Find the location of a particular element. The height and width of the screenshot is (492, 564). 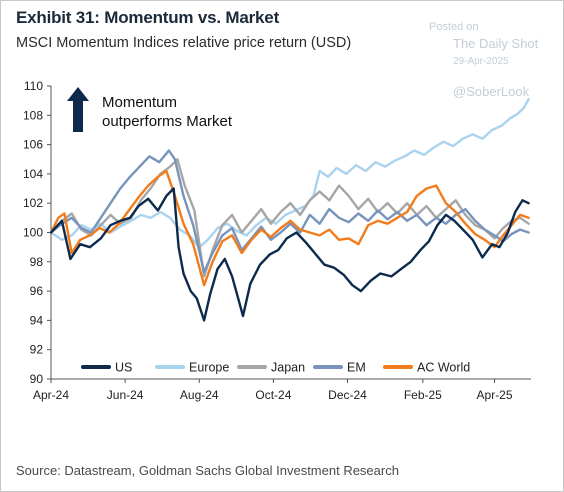

legend-item-em: EM is located at coordinates (339, 368).